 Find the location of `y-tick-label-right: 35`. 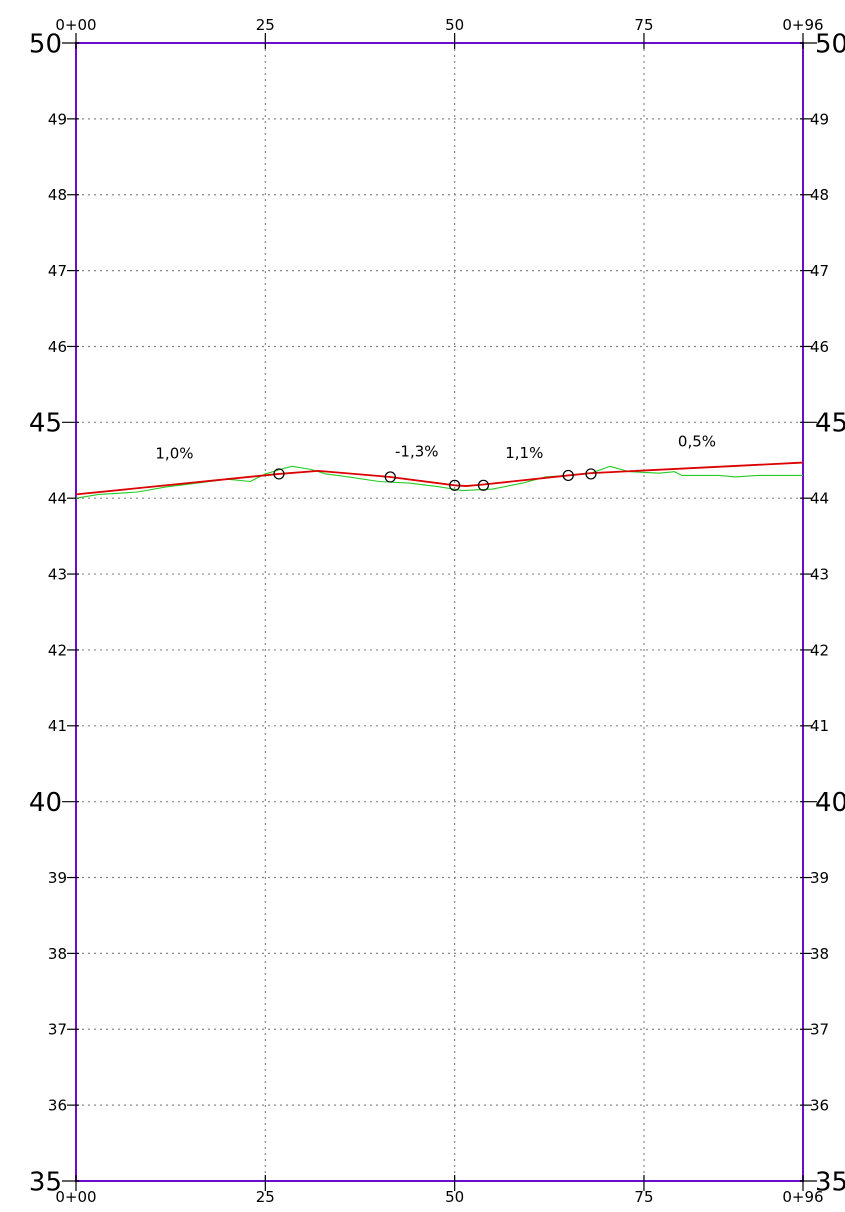

y-tick-label-right: 35 is located at coordinates (830, 1182).